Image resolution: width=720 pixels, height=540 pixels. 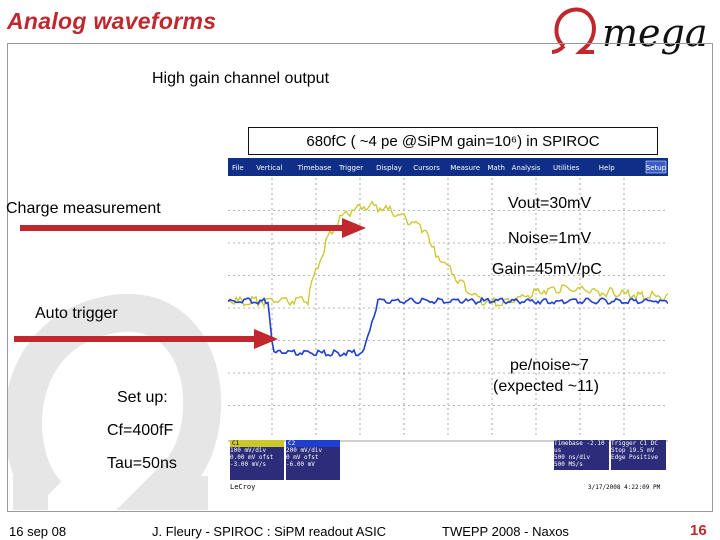 What do you see at coordinates (248, 450) in the screenshot?
I see `channel-1-line: 100 mV/div` at bounding box center [248, 450].